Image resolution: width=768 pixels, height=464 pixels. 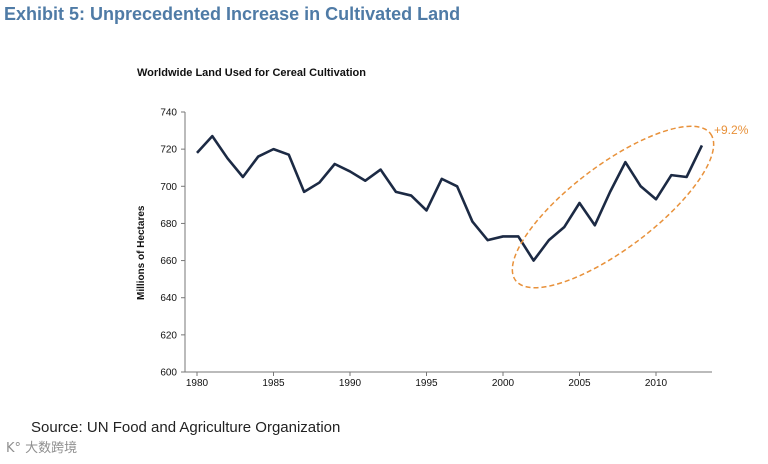 What do you see at coordinates (42, 448) in the screenshot?
I see `watermark: K° 大数跨境` at bounding box center [42, 448].